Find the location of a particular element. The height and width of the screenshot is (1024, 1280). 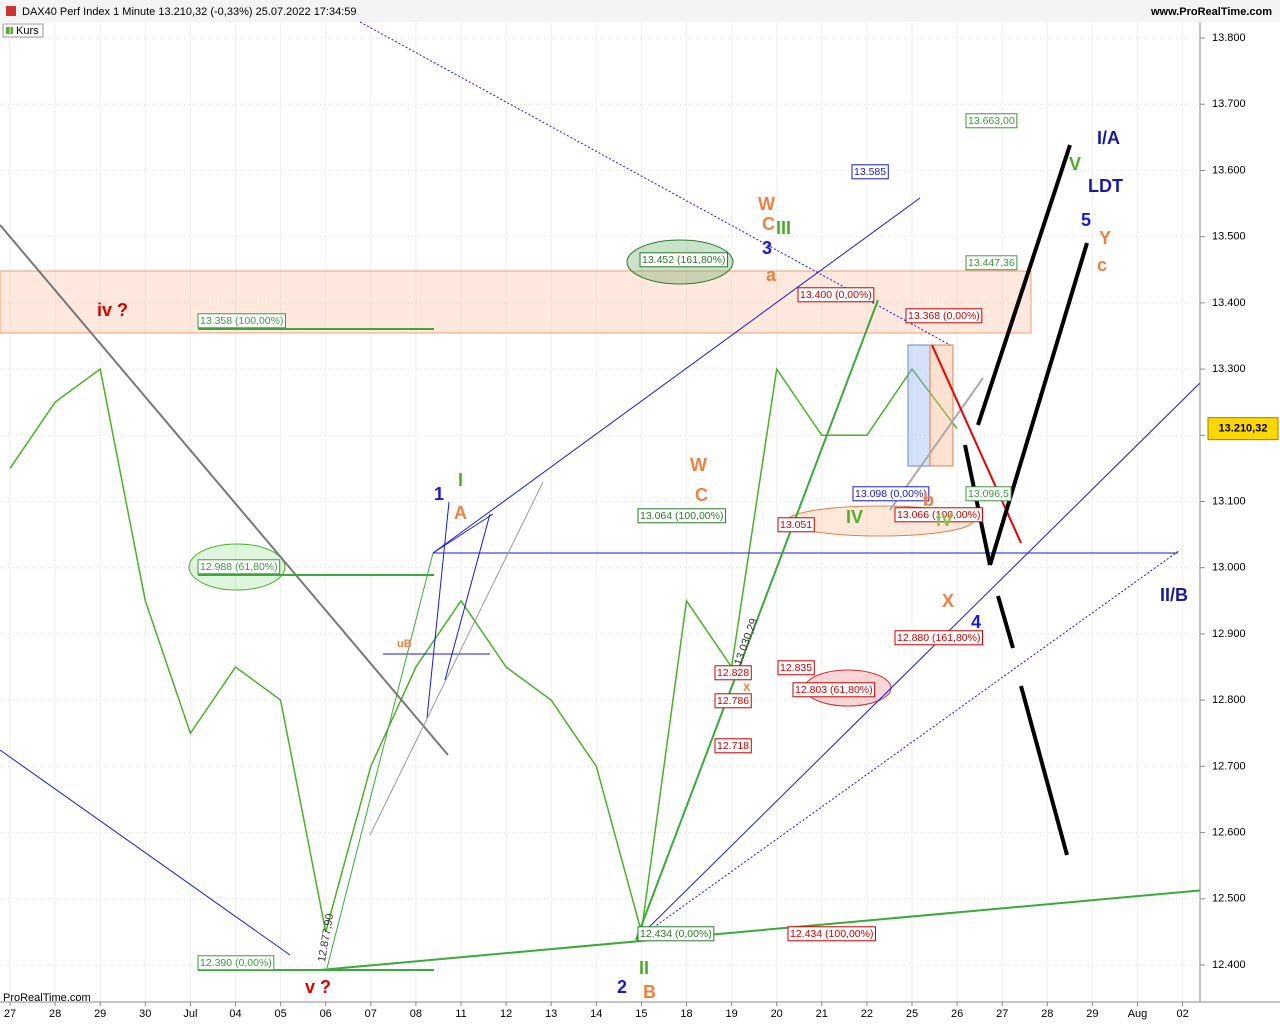

x-tick-label: 22 is located at coordinates (867, 1014).